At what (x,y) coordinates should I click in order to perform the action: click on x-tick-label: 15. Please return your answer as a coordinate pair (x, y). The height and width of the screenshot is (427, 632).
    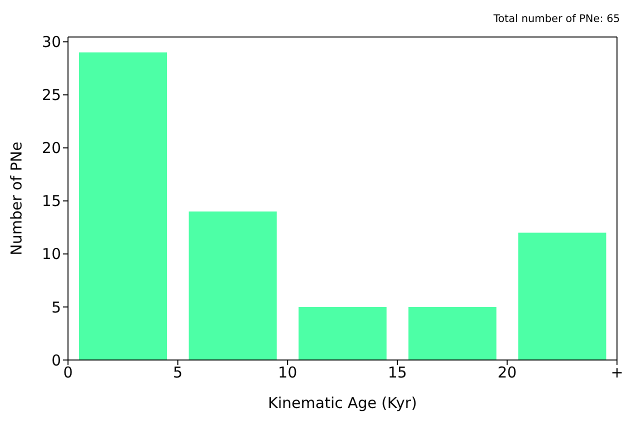
    Looking at the image, I should click on (397, 373).